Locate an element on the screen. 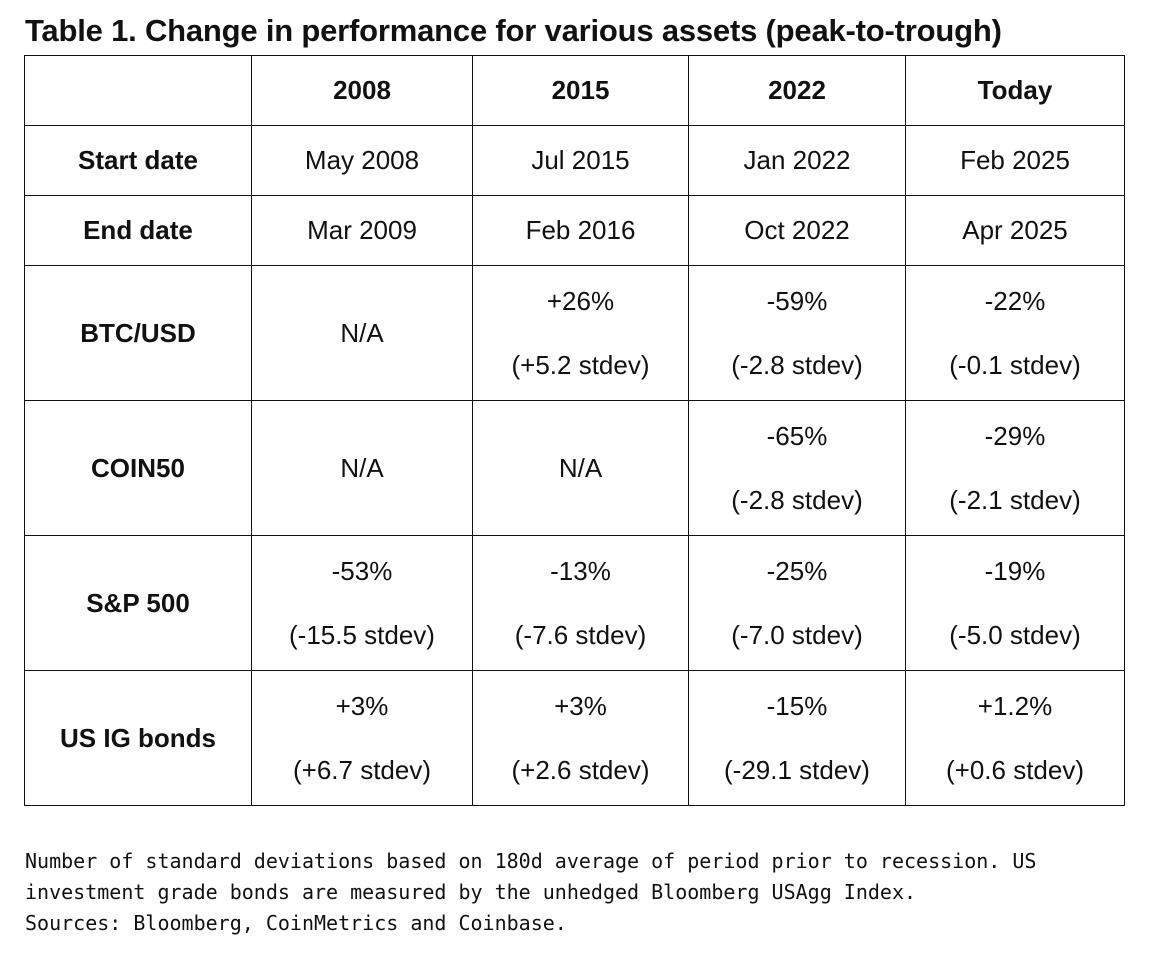 The height and width of the screenshot is (956, 1164). percent-change: -65% is located at coordinates (797, 436).